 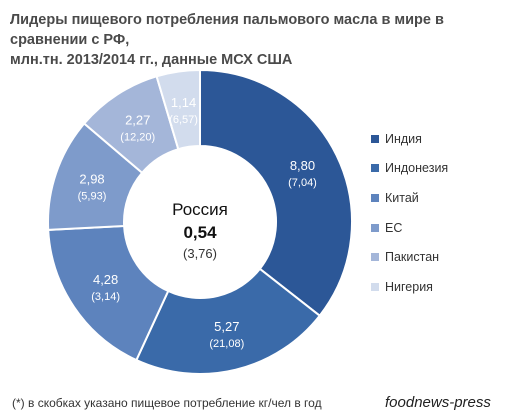 I want to click on center-value-label: 0,54, so click(x=200, y=232).